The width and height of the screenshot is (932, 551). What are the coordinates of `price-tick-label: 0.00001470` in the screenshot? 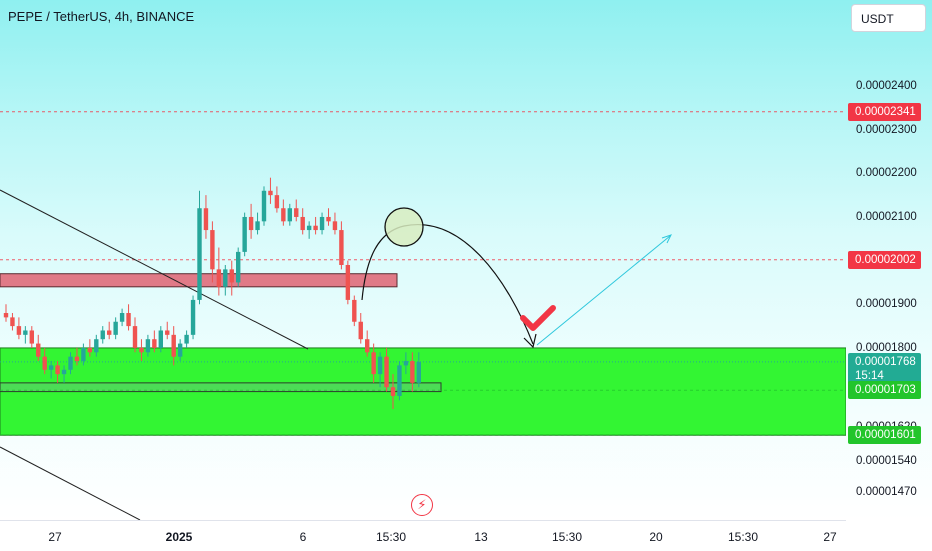 It's located at (886, 492).